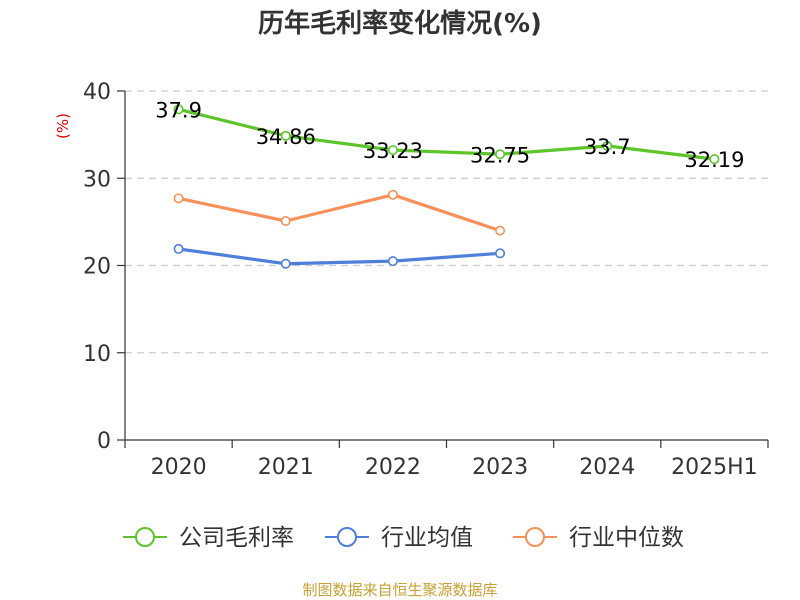  I want to click on data-label: 32.75, so click(500, 155).